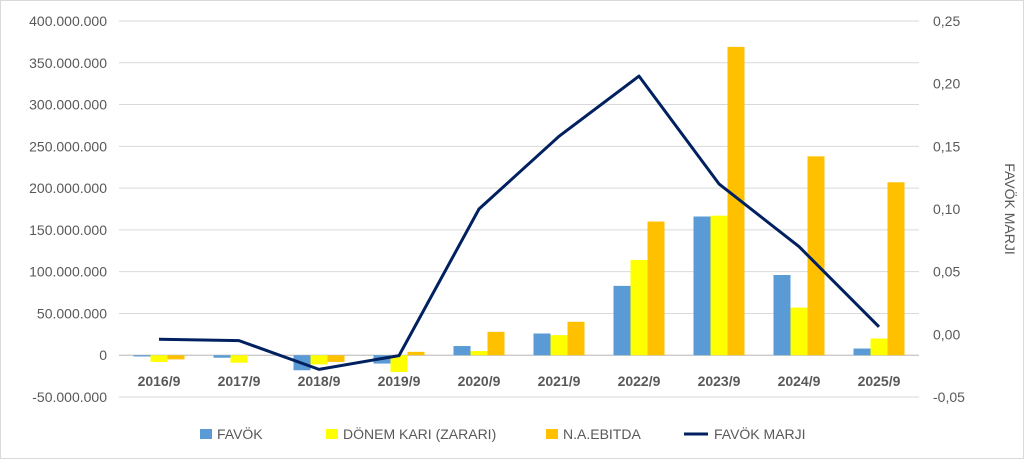 The height and width of the screenshot is (460, 1024). What do you see at coordinates (68, 272) in the screenshot?
I see `y-left-tick-label: 100.000.000` at bounding box center [68, 272].